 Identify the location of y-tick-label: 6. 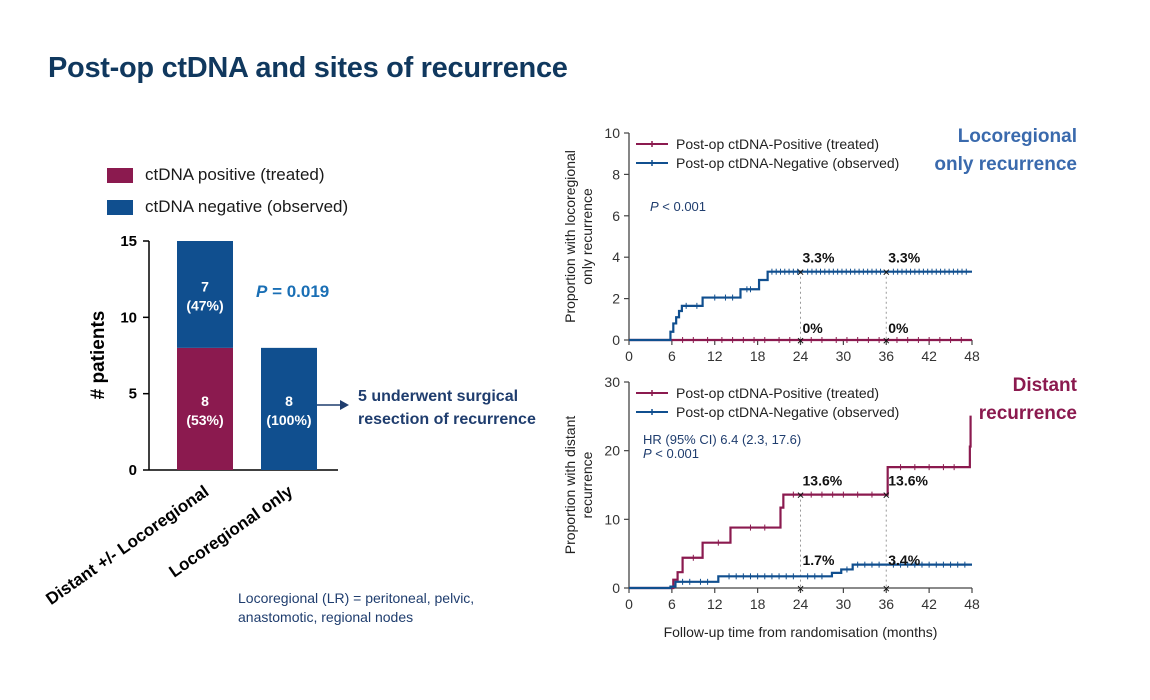
(616, 216).